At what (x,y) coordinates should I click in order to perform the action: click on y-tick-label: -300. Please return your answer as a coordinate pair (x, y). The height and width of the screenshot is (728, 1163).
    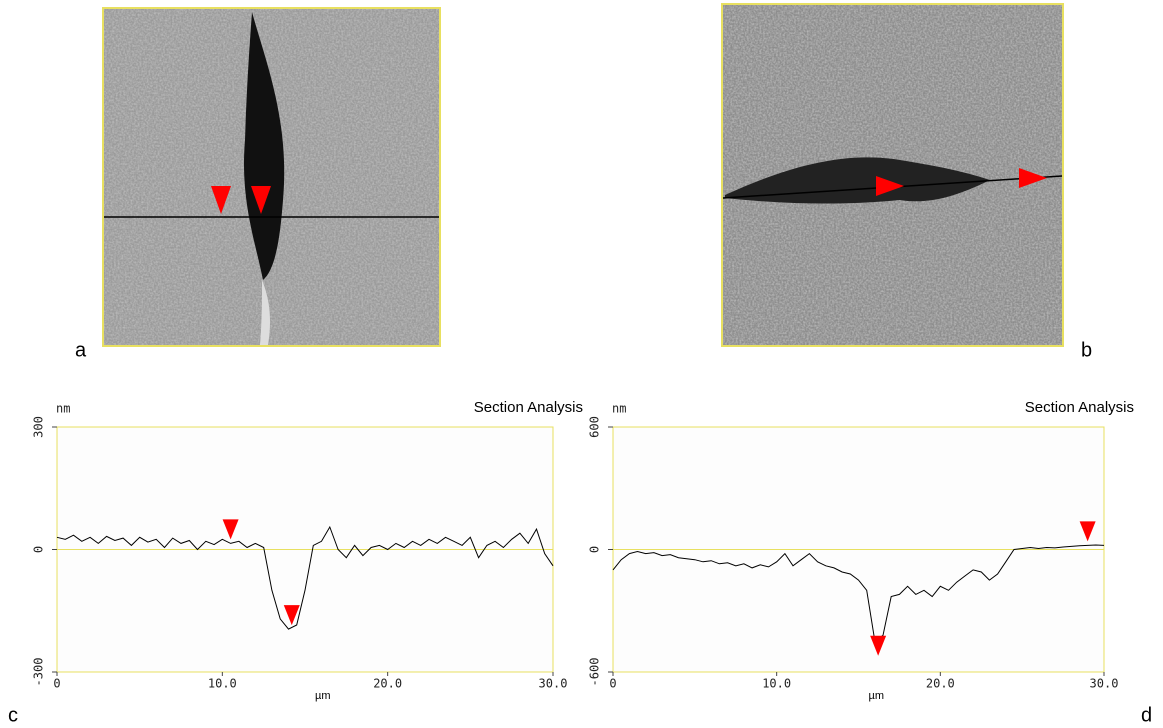
    Looking at the image, I should click on (39, 672).